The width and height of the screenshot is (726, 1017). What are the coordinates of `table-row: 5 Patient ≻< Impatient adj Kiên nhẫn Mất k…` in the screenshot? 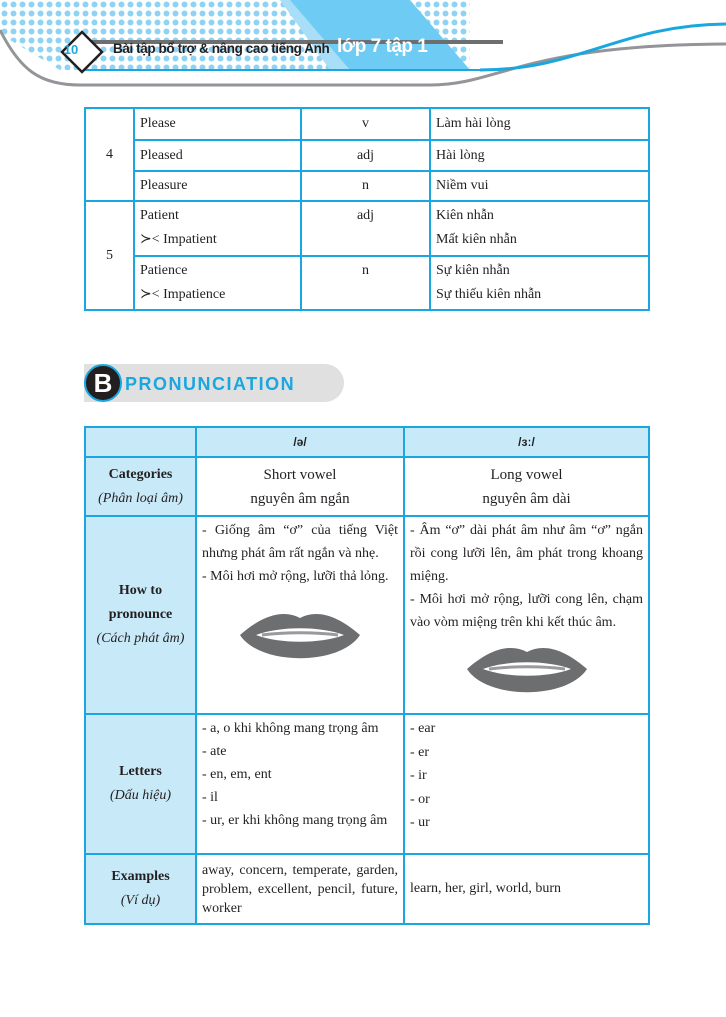 It's located at (367, 255).